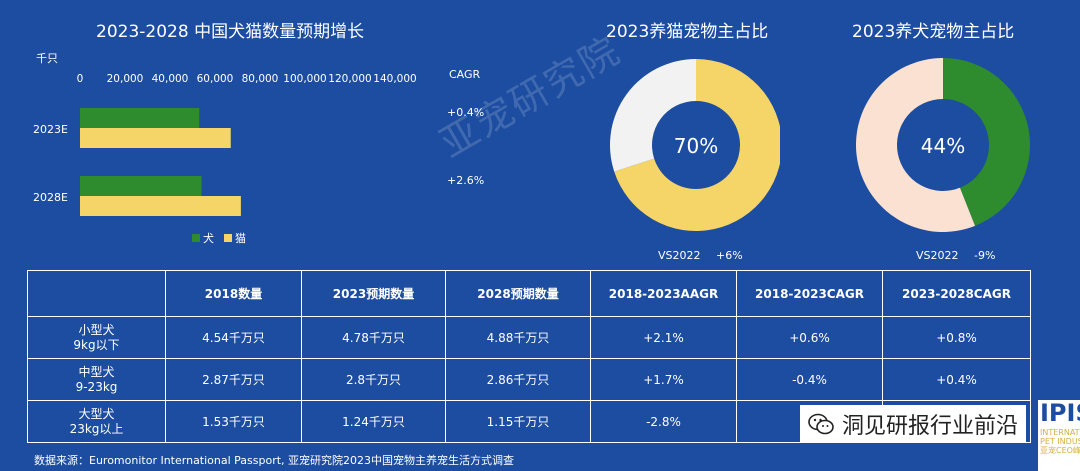 The height and width of the screenshot is (471, 1080). What do you see at coordinates (304, 79) in the screenshot?
I see `x-tick-label: 100,000` at bounding box center [304, 79].